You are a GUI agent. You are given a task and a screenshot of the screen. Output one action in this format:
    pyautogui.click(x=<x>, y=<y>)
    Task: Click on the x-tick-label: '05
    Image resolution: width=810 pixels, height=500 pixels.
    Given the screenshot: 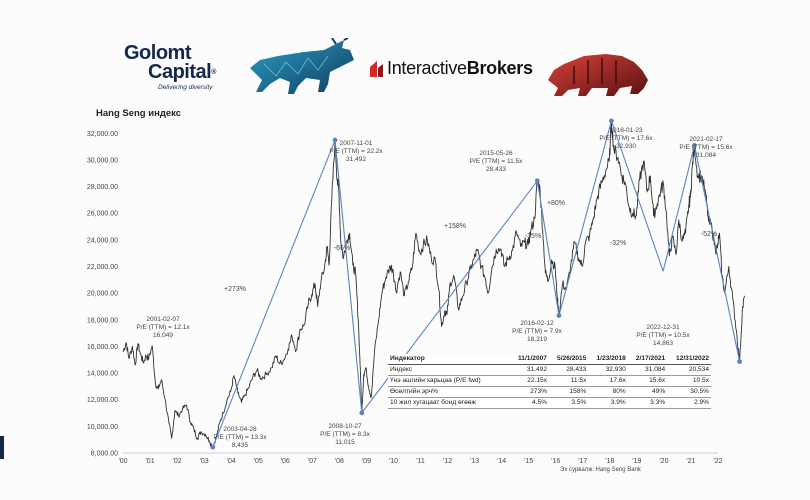 What is the action you would take?
    pyautogui.click(x=258, y=461)
    